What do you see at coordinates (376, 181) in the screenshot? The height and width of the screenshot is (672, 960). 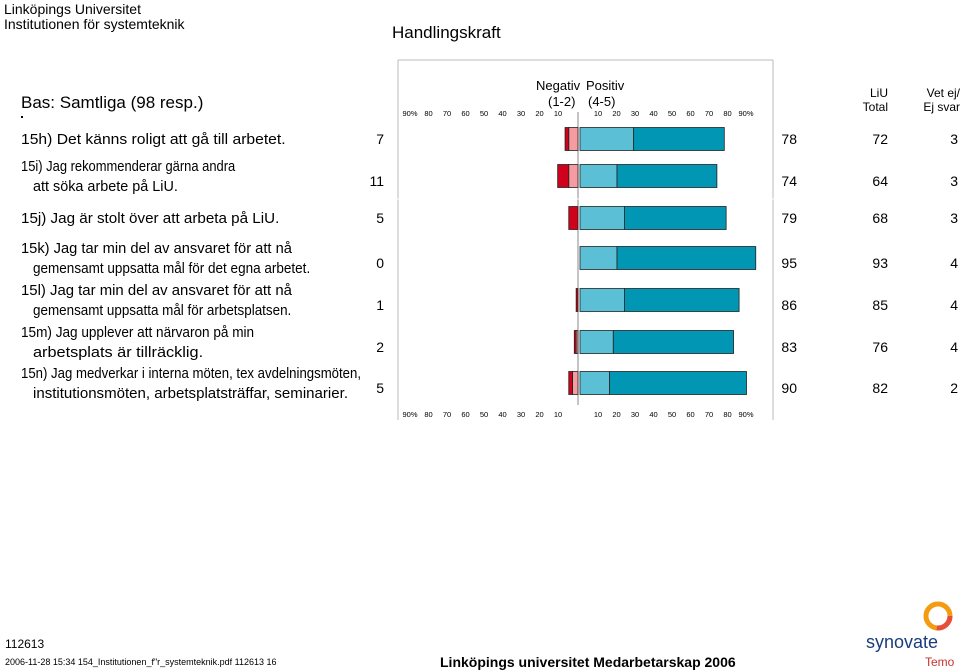 I see `negative-total: 11` at bounding box center [376, 181].